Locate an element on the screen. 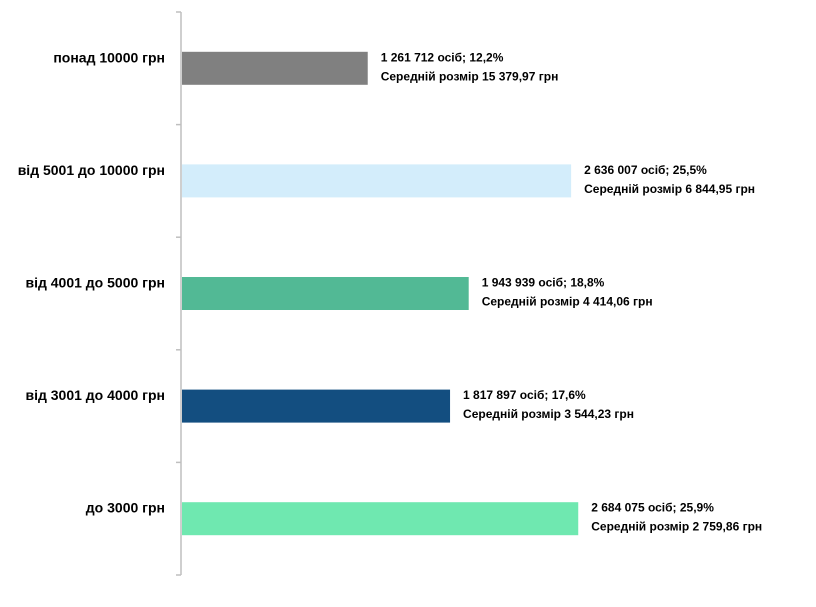 This screenshot has height=607, width=816. category-label: від 4001 до 5000 грн is located at coordinates (95, 283).